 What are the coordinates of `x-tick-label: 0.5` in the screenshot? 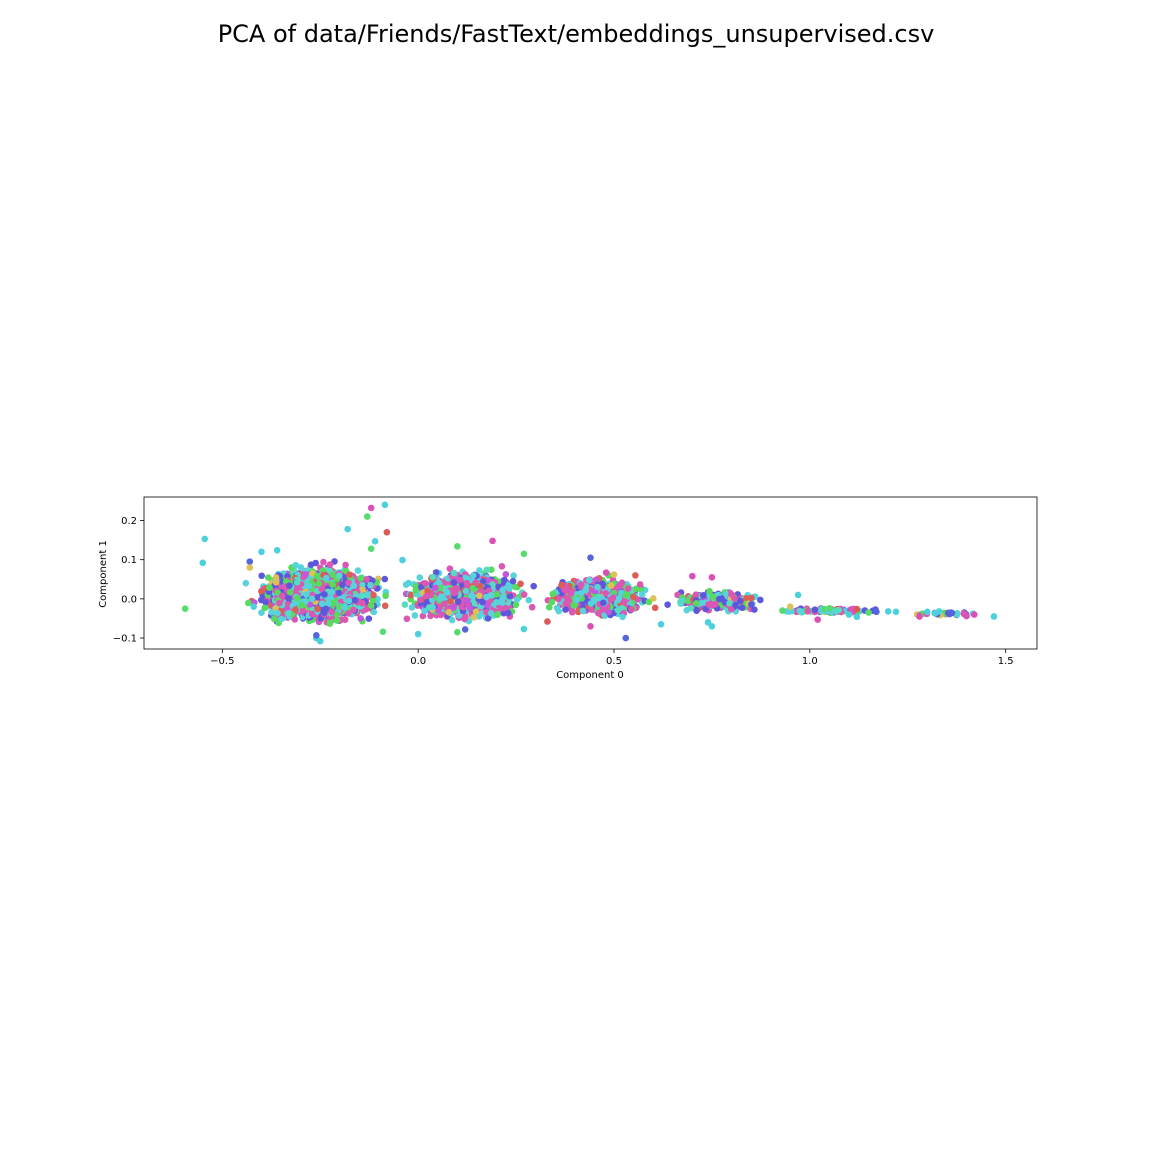 It's located at (614, 661).